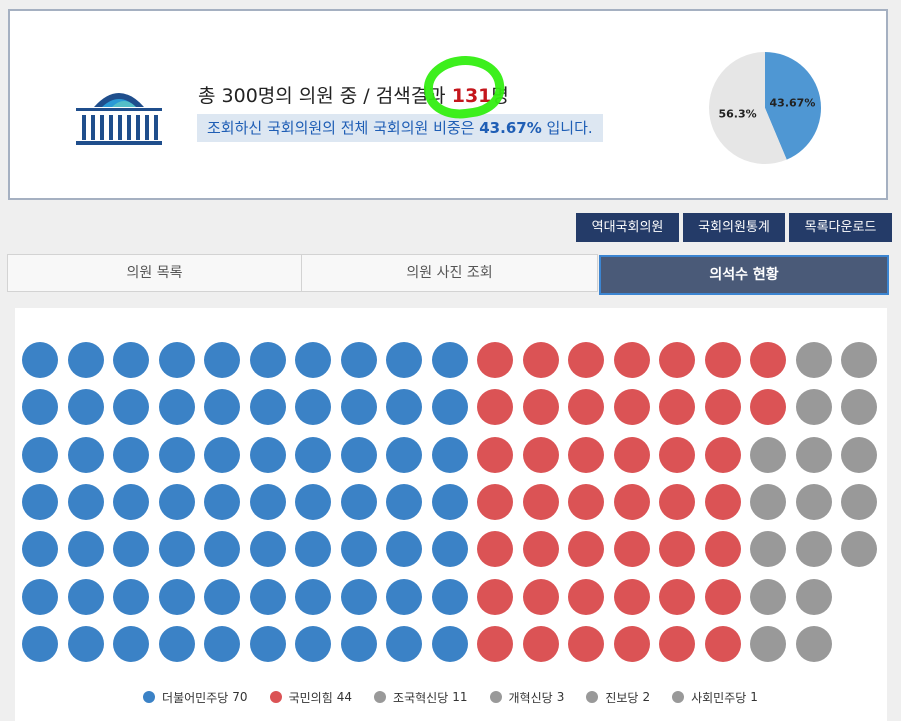 This screenshot has height=721, width=901. I want to click on pie-slice, so click(793, 106).